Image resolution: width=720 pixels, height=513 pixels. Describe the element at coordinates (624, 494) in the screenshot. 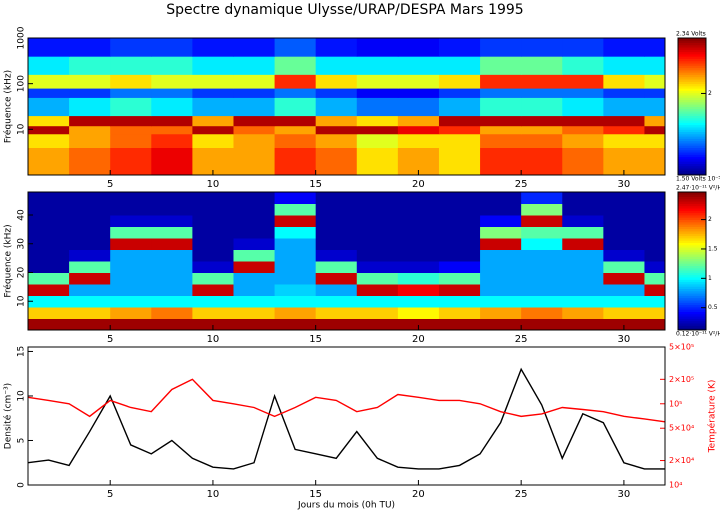

I see `x-tick-label: 30` at that location.